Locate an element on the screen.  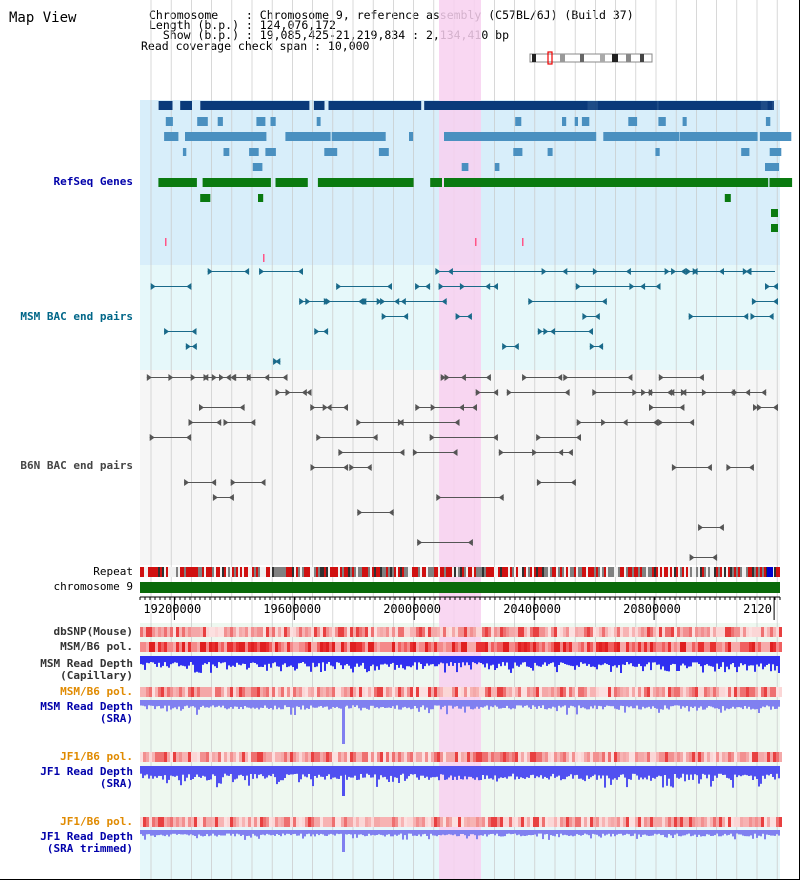
track-label-jf1-read-depth: JF1 Read Depth (SRA) is located at coordinates (86, 777).